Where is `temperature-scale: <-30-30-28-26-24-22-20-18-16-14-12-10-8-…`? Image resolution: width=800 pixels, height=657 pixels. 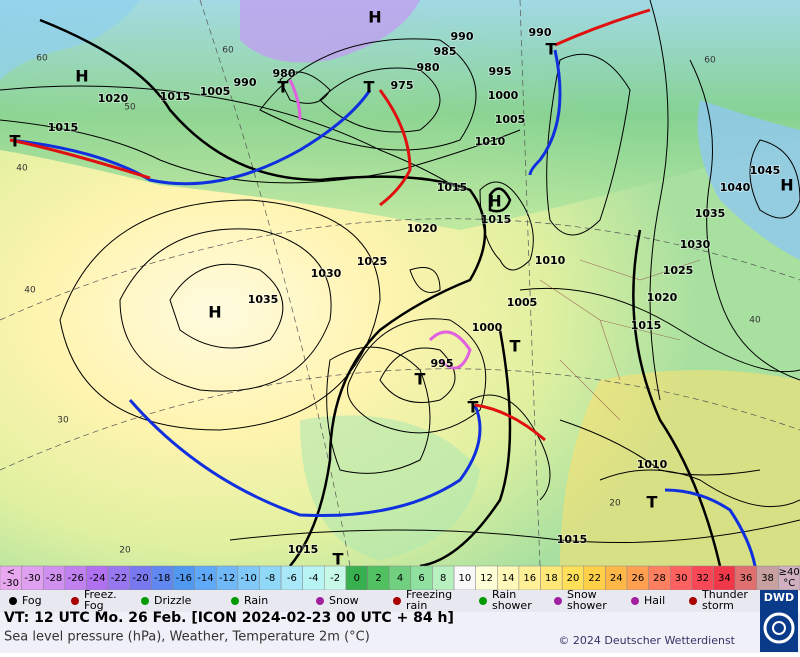 temperature-scale: <-30-30-28-26-24-22-20-18-16-14-12-10-8-… is located at coordinates (400, 578).